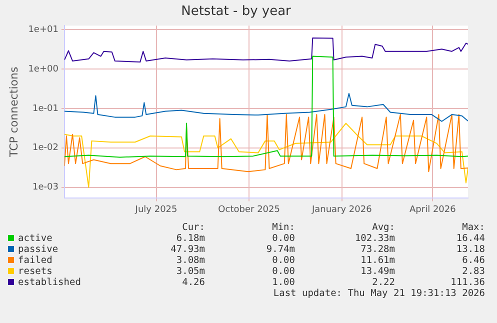  I want to click on text: 3.05m, so click(190, 271).